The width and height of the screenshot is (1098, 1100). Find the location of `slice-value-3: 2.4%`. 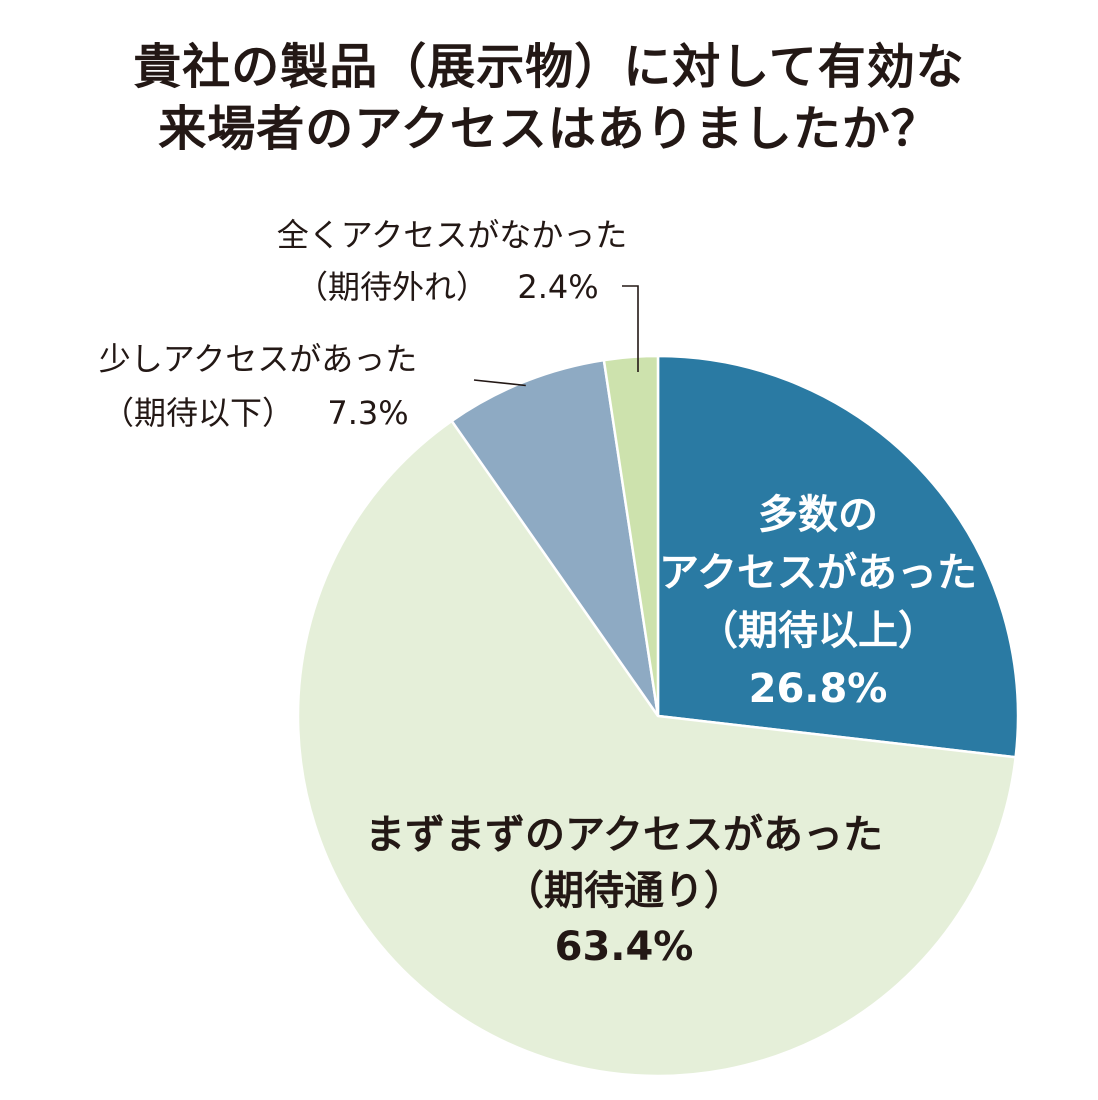

slice-value-3: 2.4% is located at coordinates (557, 287).